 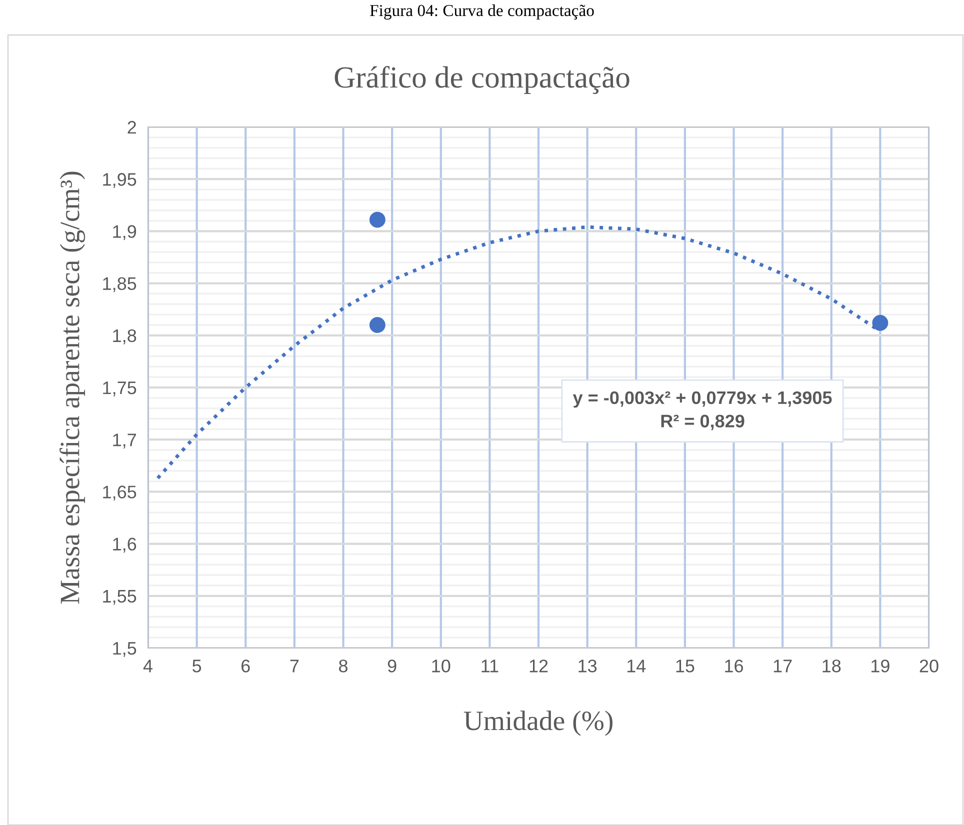 I want to click on y-tick-label: 1,65, so click(x=119, y=493).